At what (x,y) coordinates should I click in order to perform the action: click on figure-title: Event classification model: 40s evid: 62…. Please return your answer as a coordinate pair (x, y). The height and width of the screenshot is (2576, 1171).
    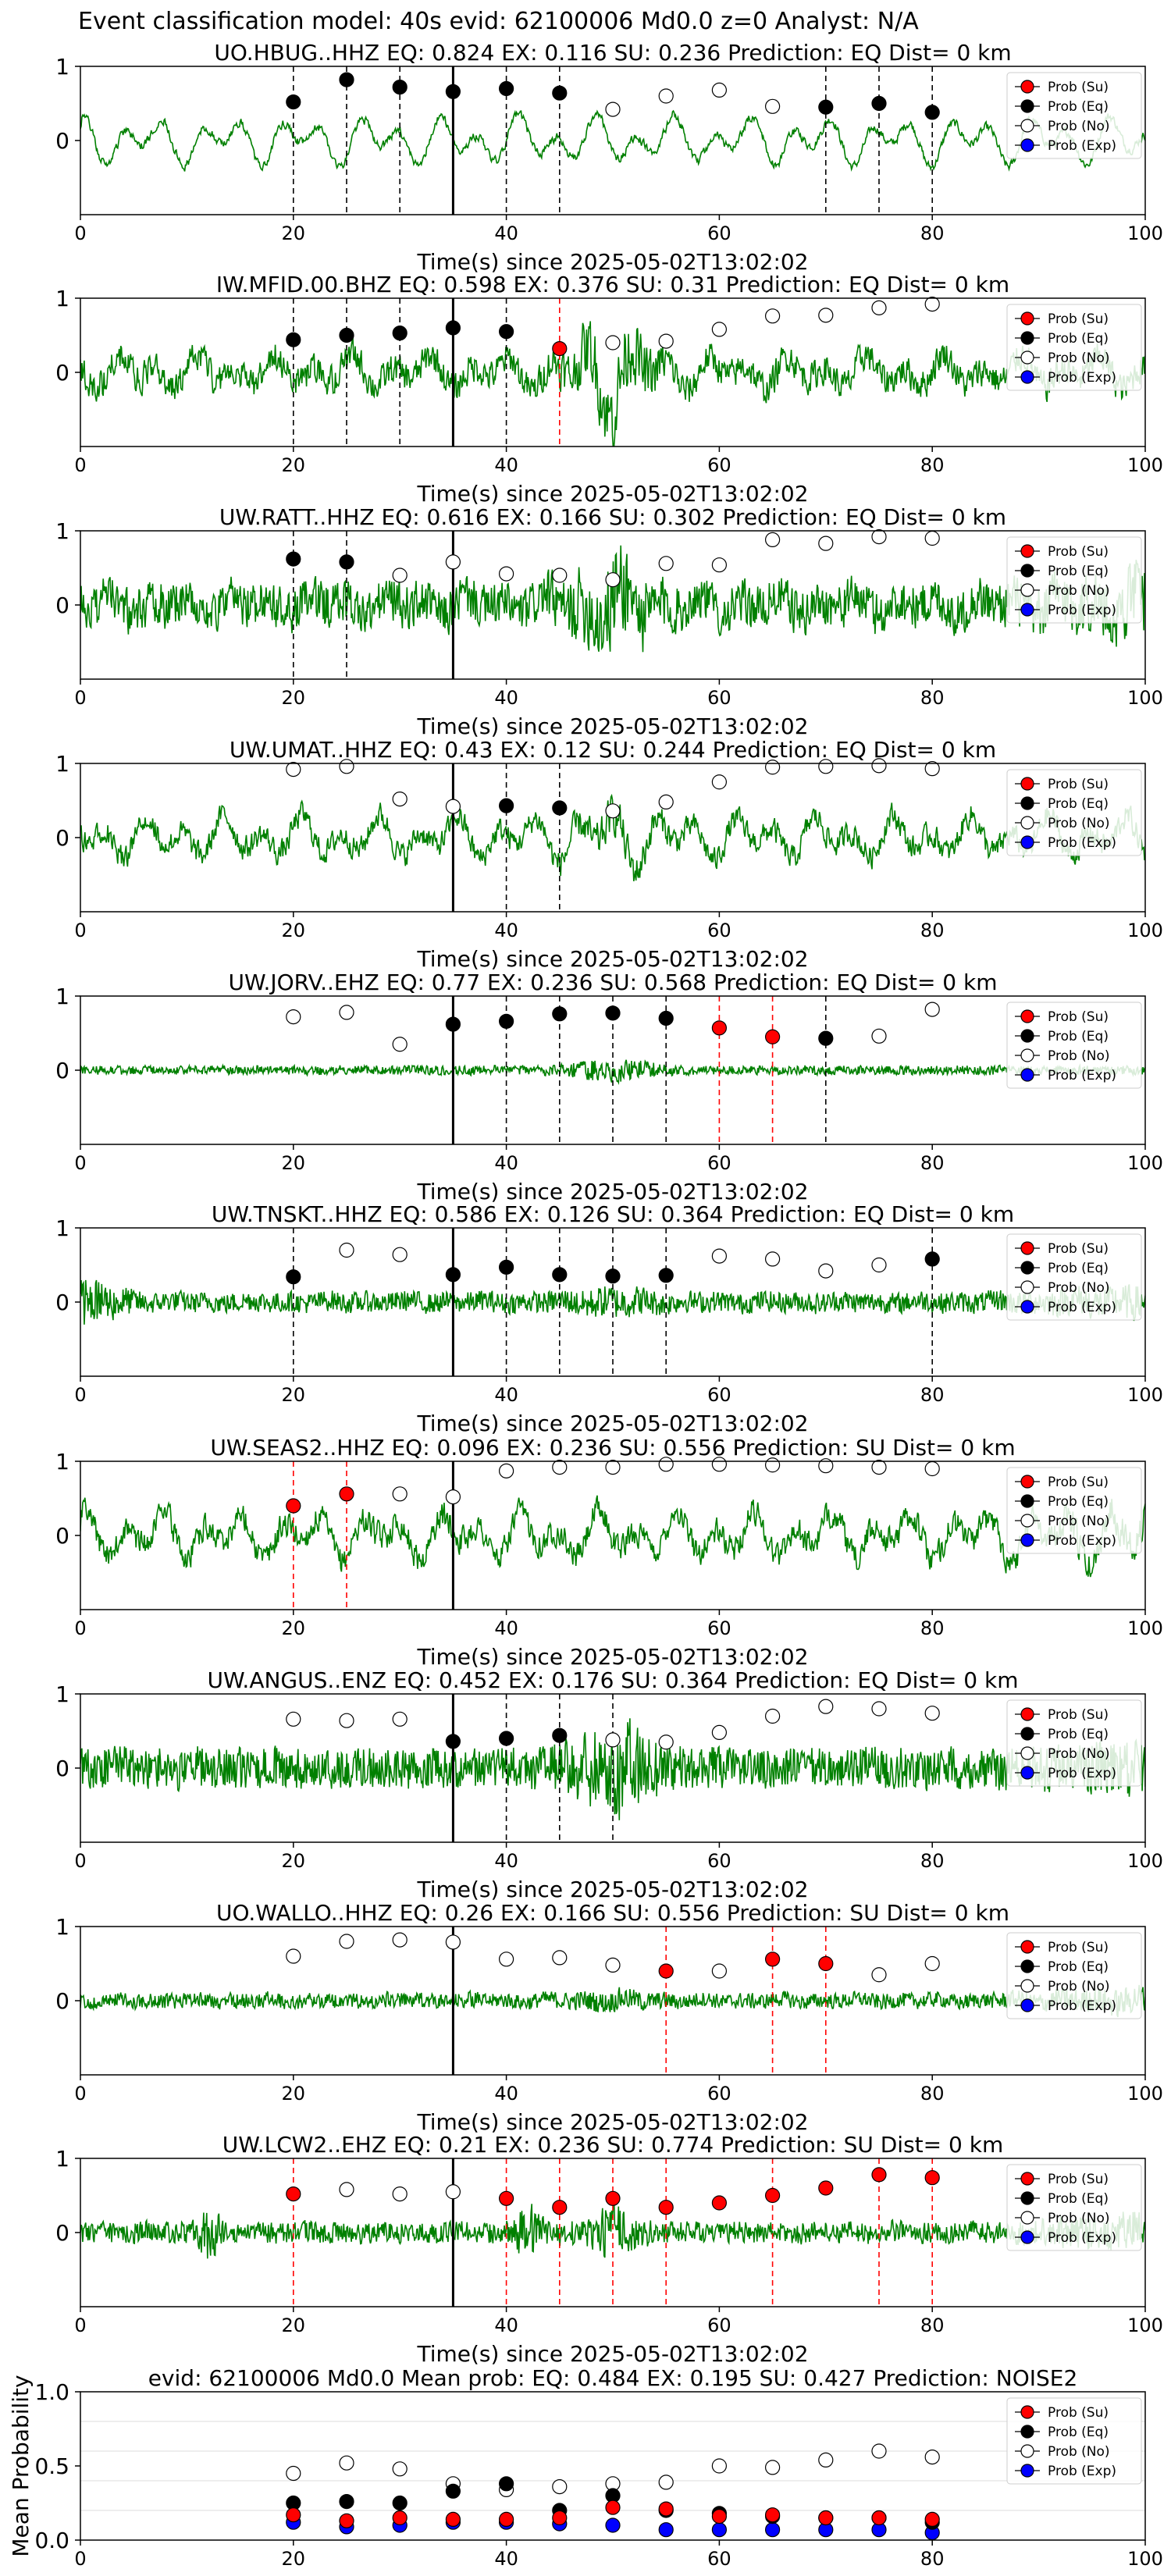
    Looking at the image, I should click on (498, 21).